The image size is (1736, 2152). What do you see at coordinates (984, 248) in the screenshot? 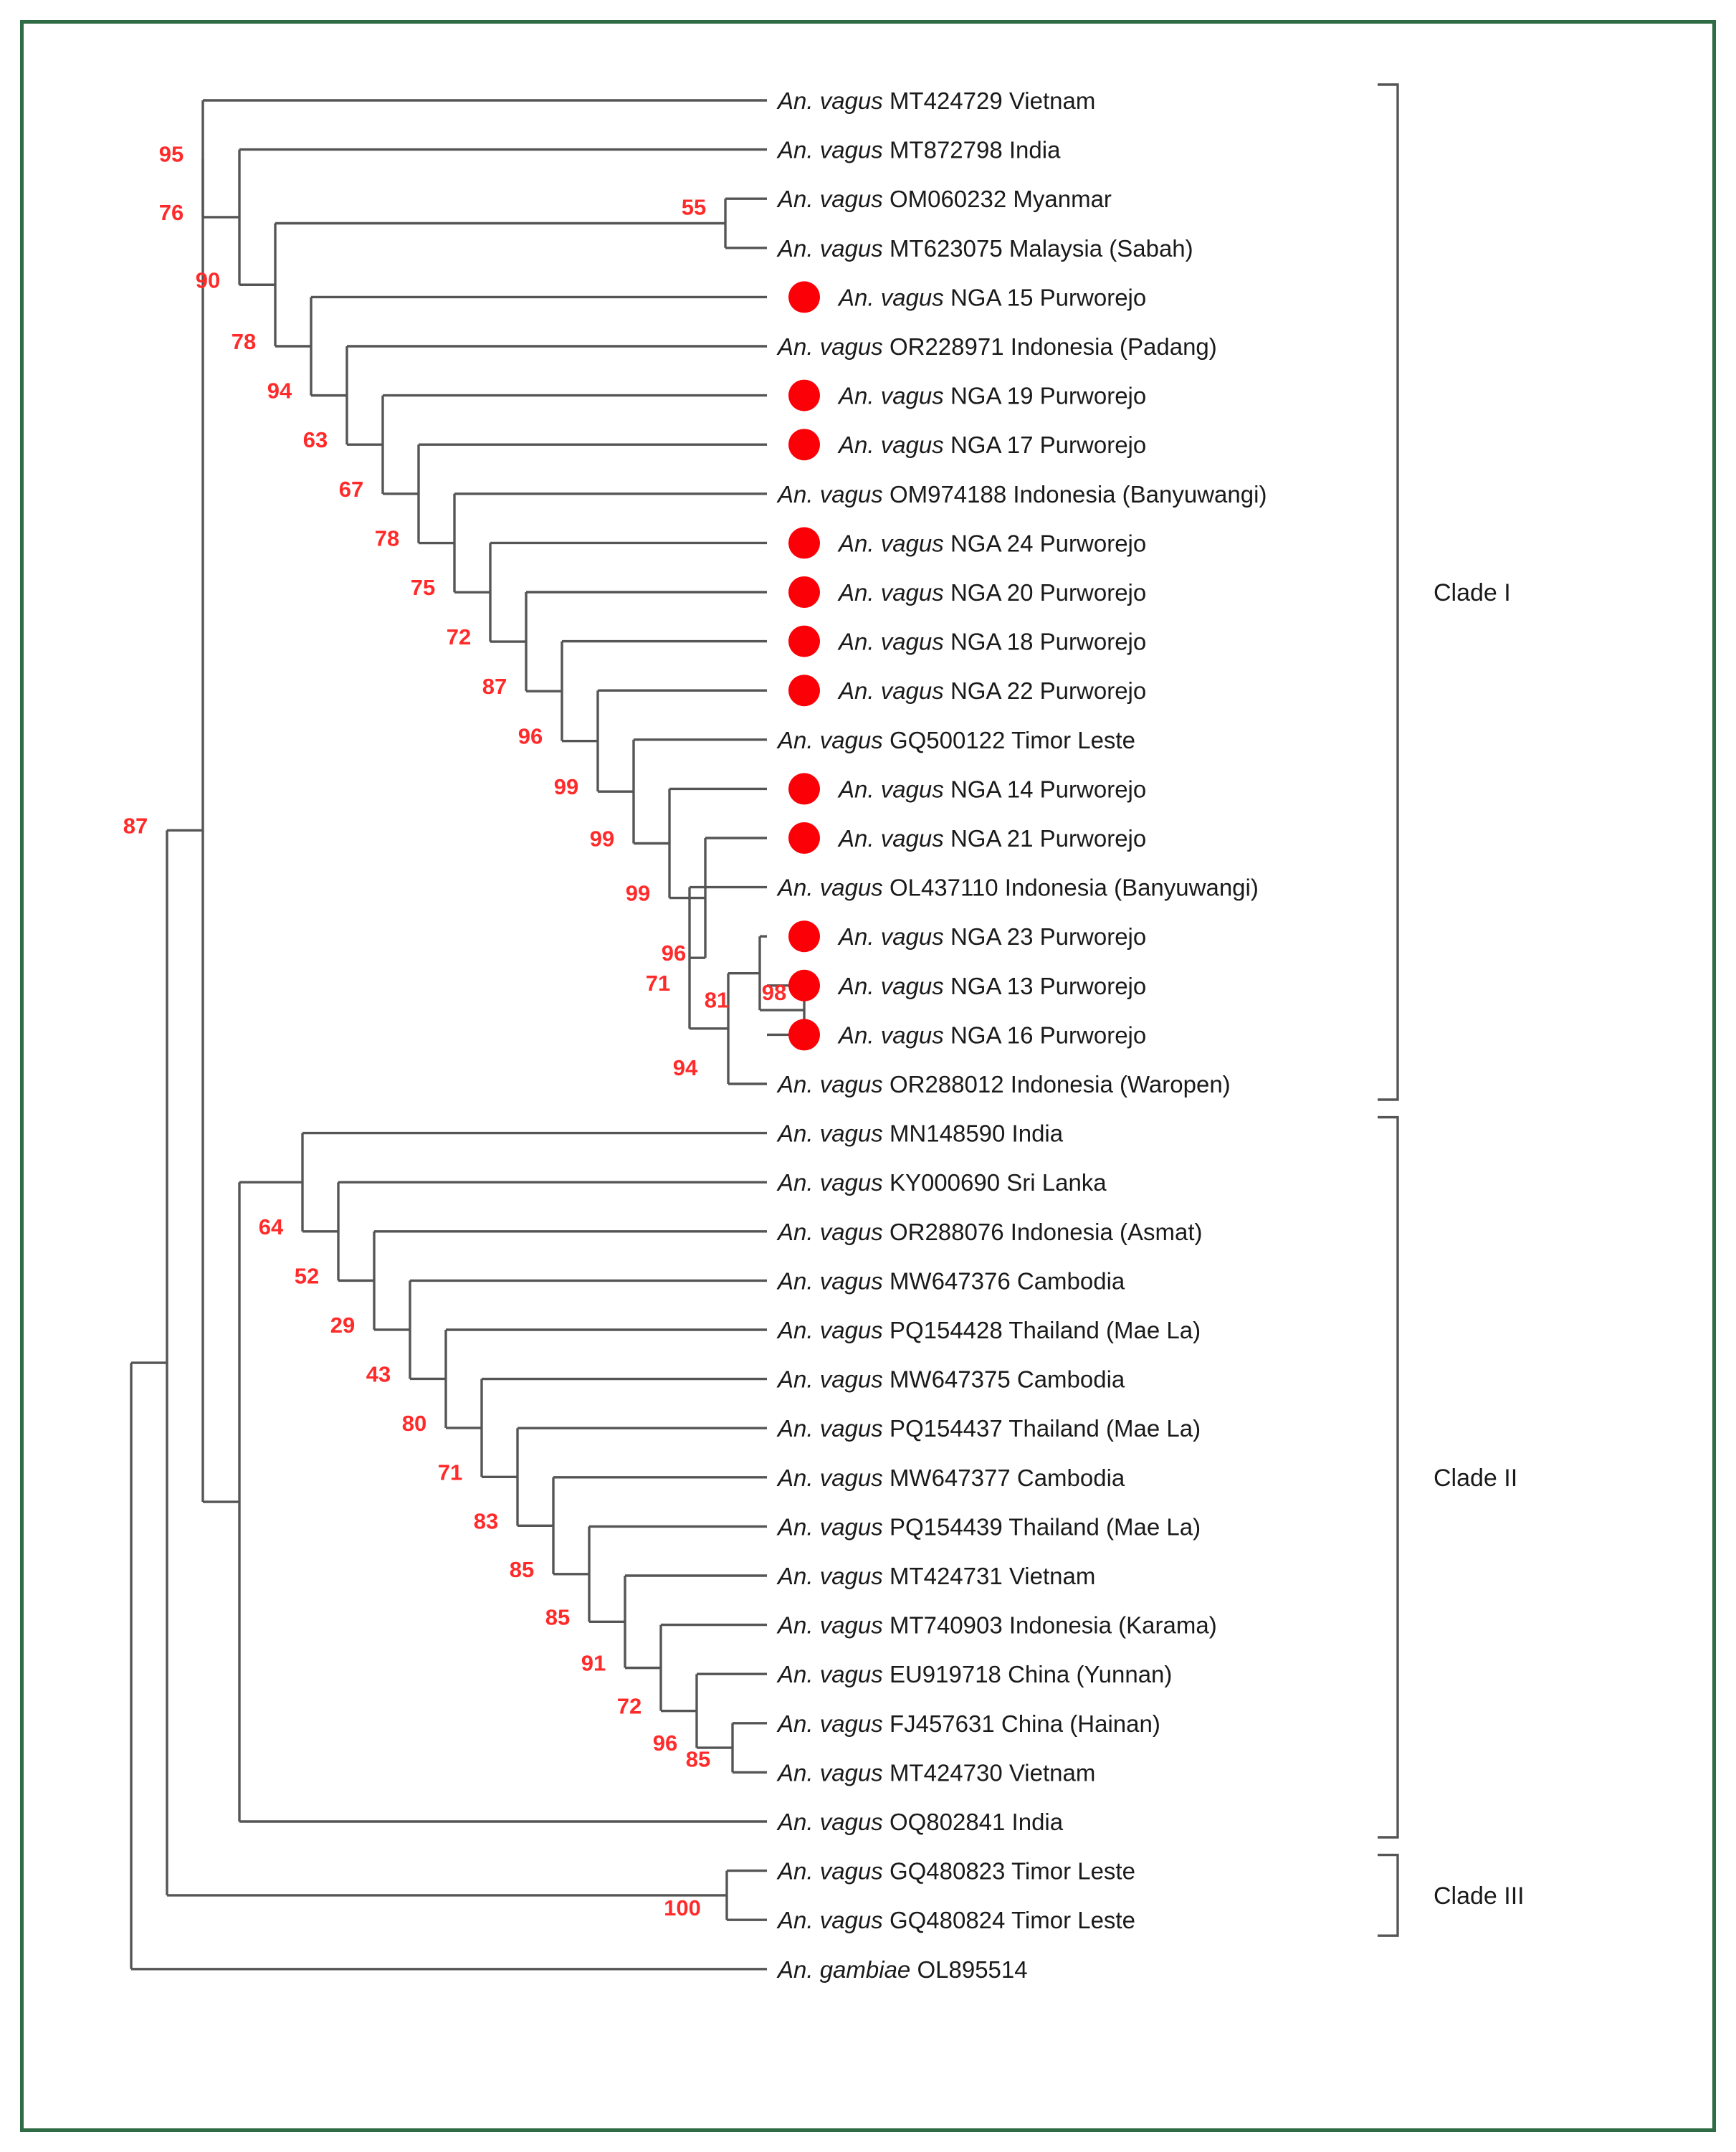
I see `taxon-label: An. vagus MT623075 Malaysia (Sabah)` at bounding box center [984, 248].